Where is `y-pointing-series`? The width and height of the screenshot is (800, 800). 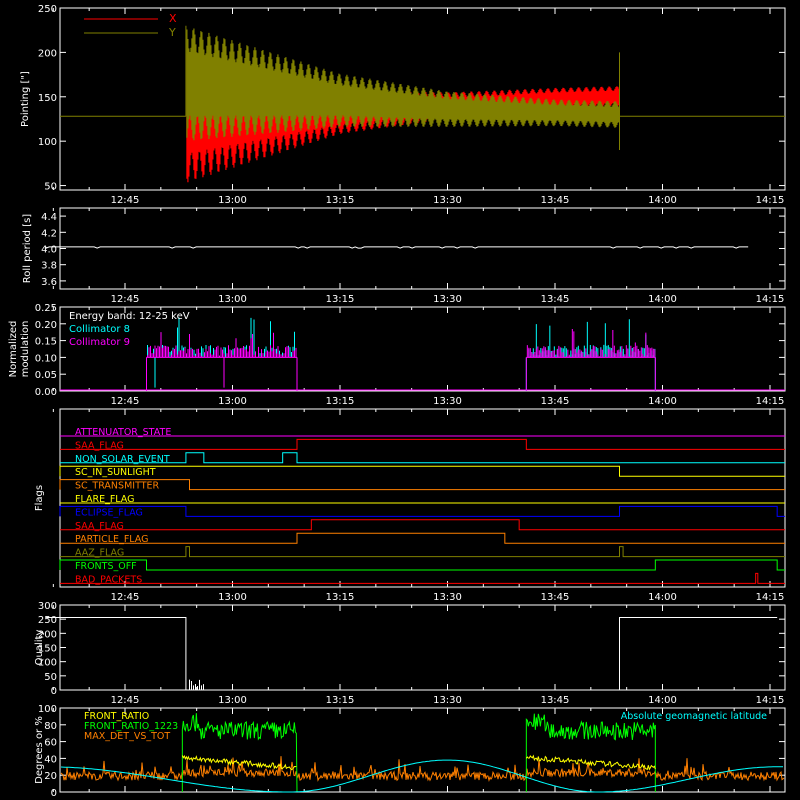
y-pointing-series is located at coordinates (403, 84).